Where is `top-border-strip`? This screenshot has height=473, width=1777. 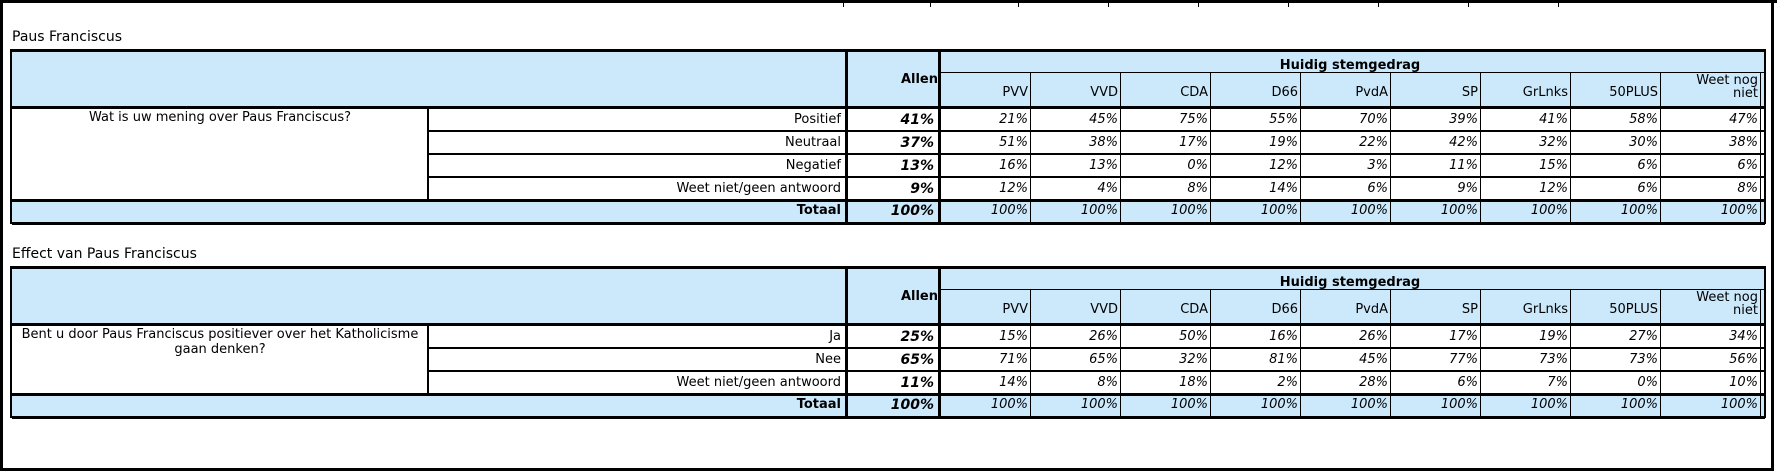
top-border-strip is located at coordinates (888, 3).